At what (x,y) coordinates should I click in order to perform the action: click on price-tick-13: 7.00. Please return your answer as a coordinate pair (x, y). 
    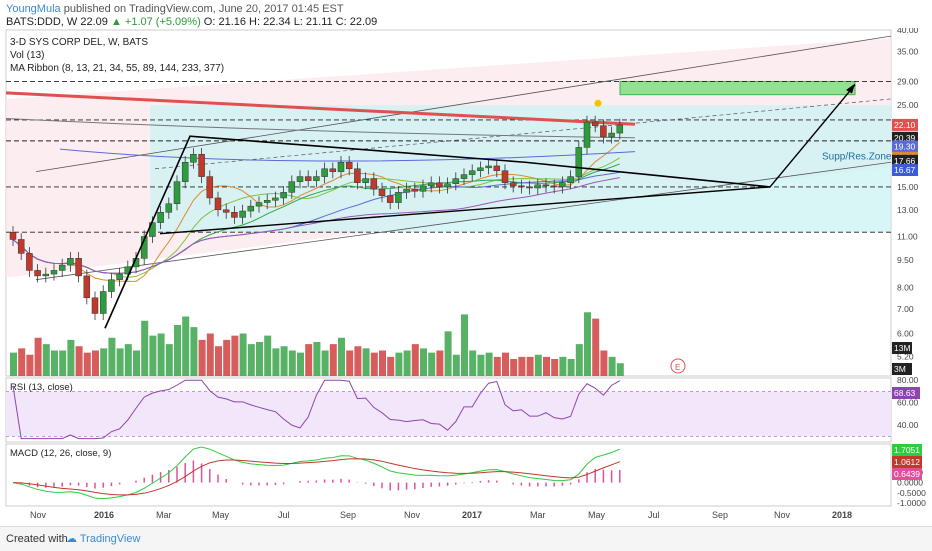
    Looking at the image, I should click on (905, 309).